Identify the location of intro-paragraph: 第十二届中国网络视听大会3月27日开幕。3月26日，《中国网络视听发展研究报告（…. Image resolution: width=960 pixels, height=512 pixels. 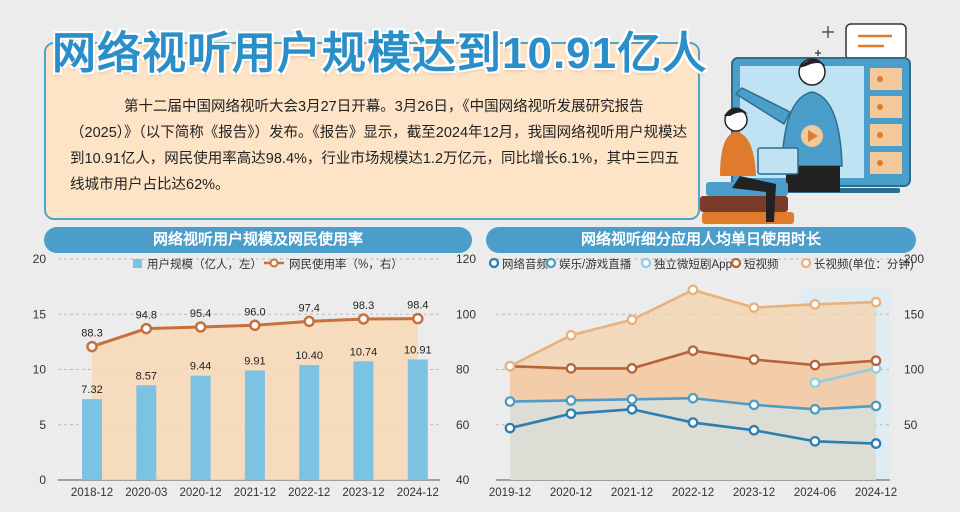
(379, 146).